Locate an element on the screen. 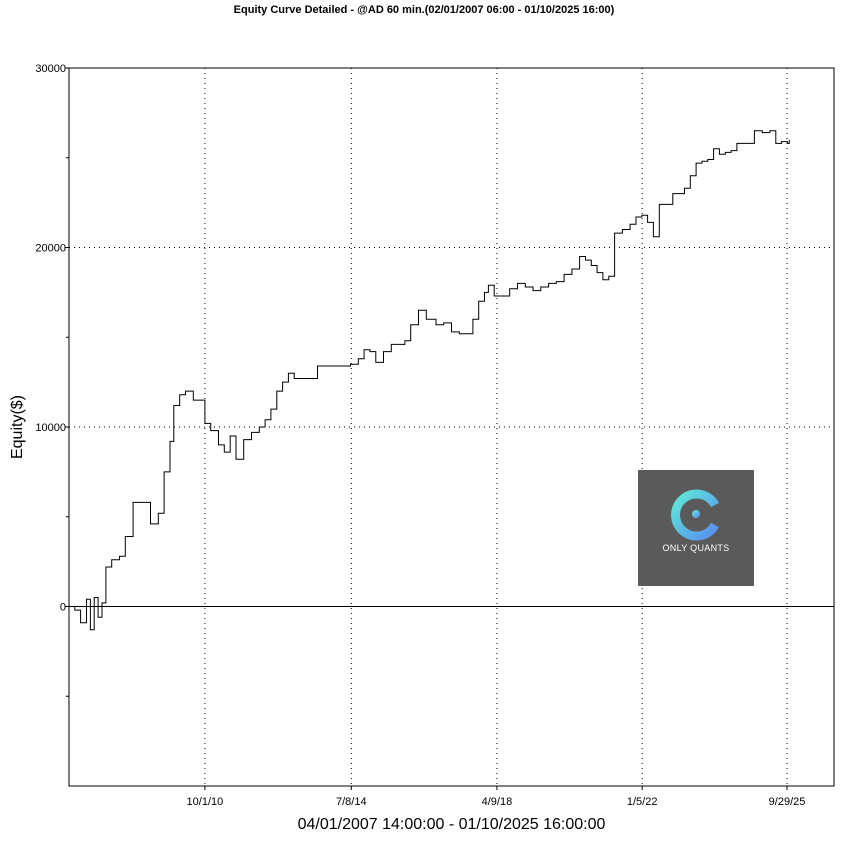 The image size is (848, 850). y-axis-label: Equity($) is located at coordinates (17, 427).